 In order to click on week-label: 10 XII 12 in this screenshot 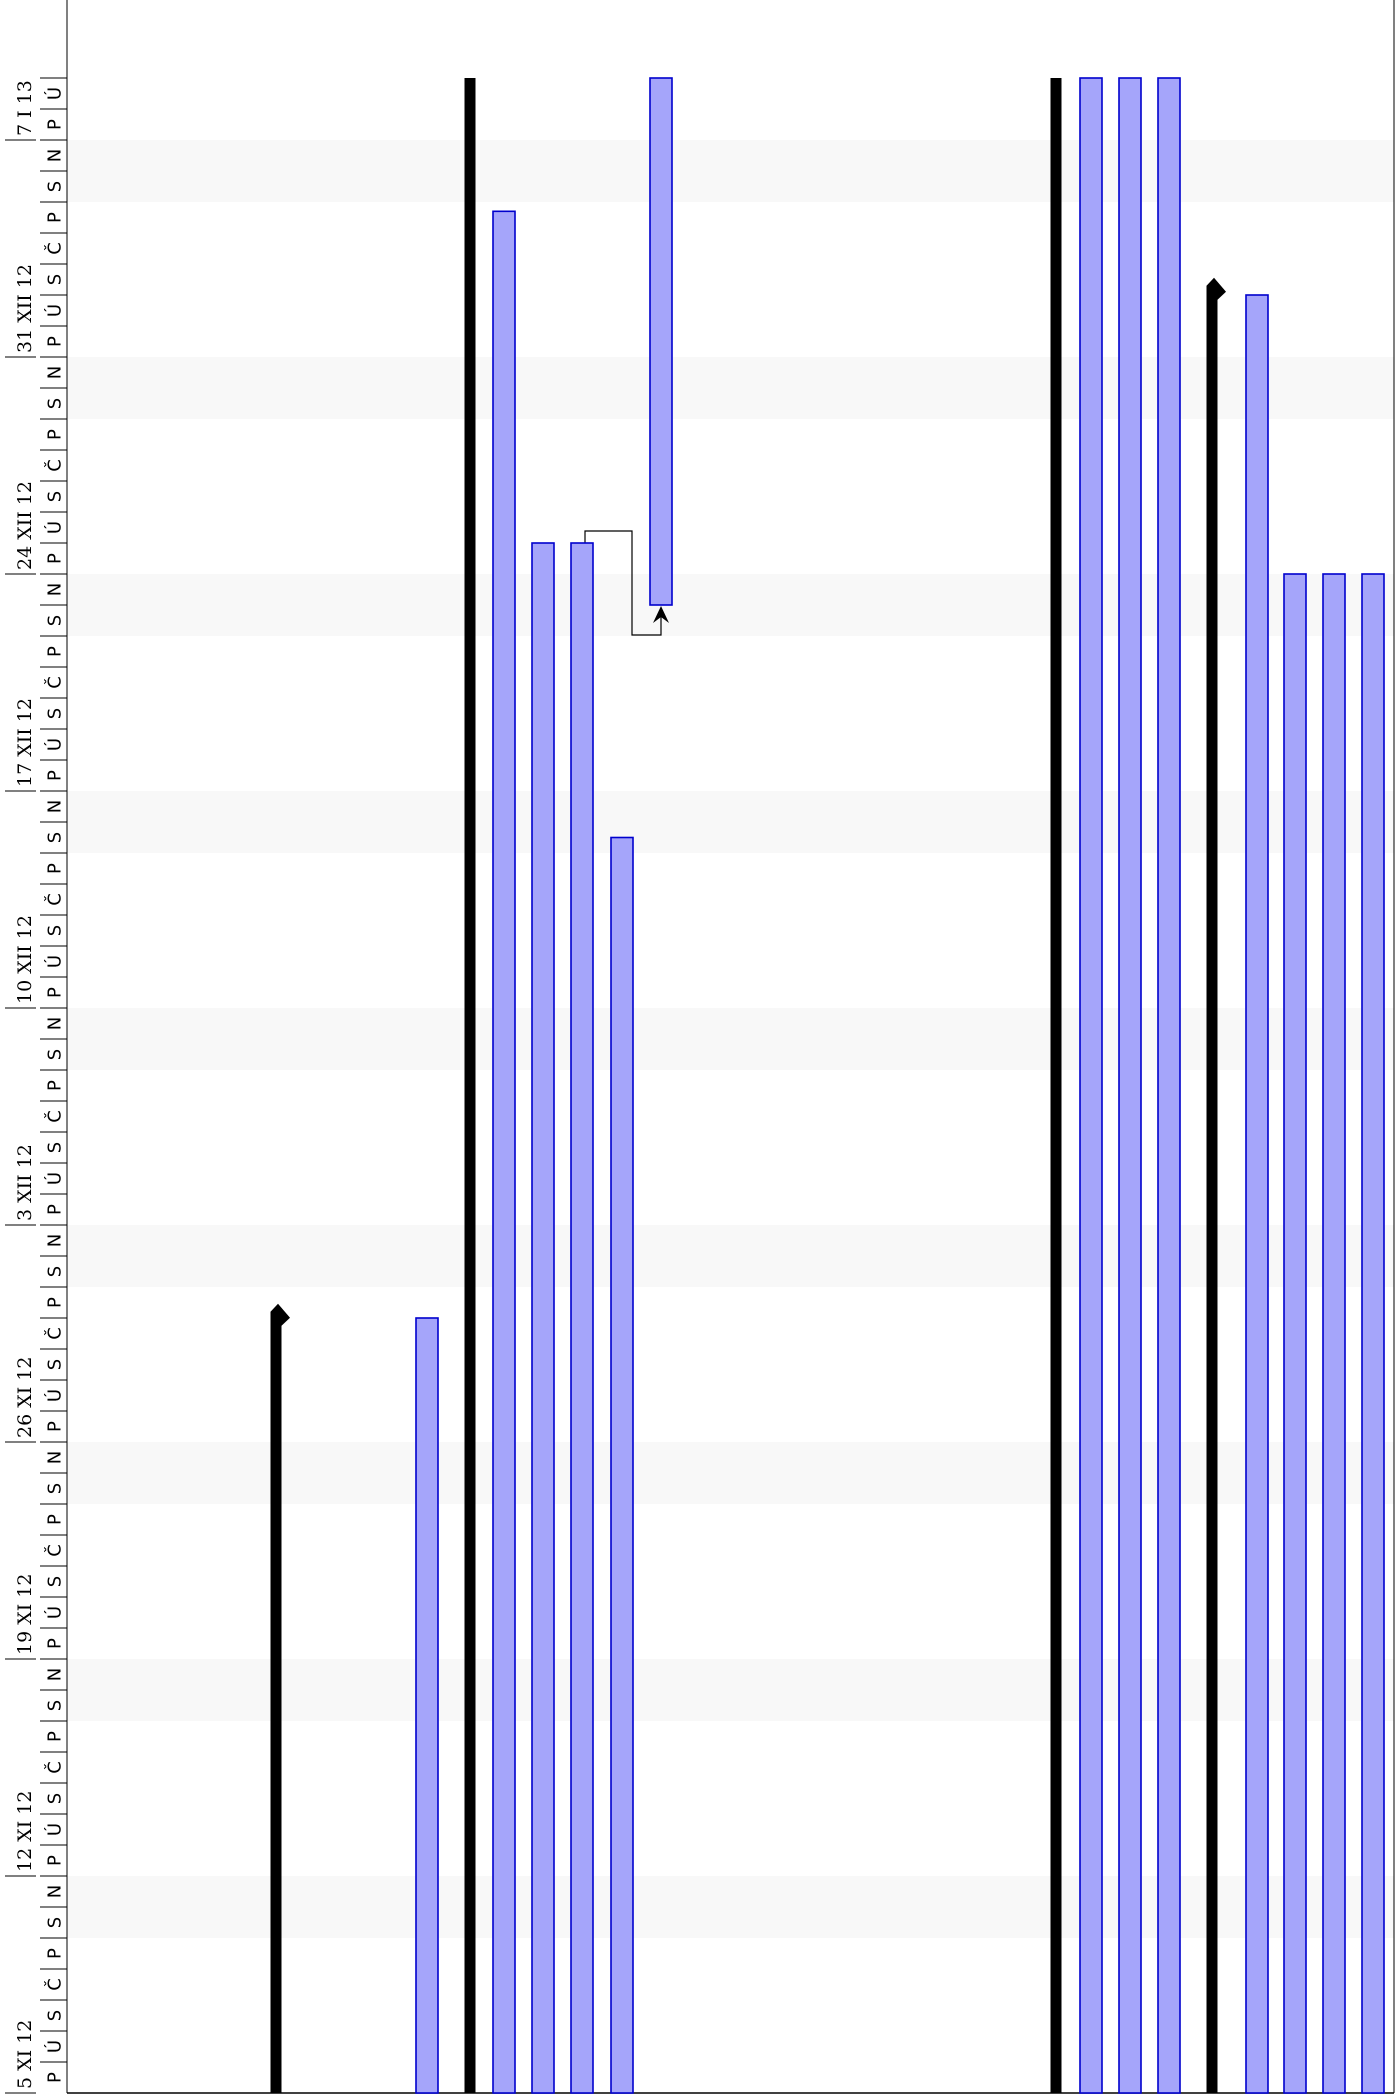, I will do `click(25, 959)`.